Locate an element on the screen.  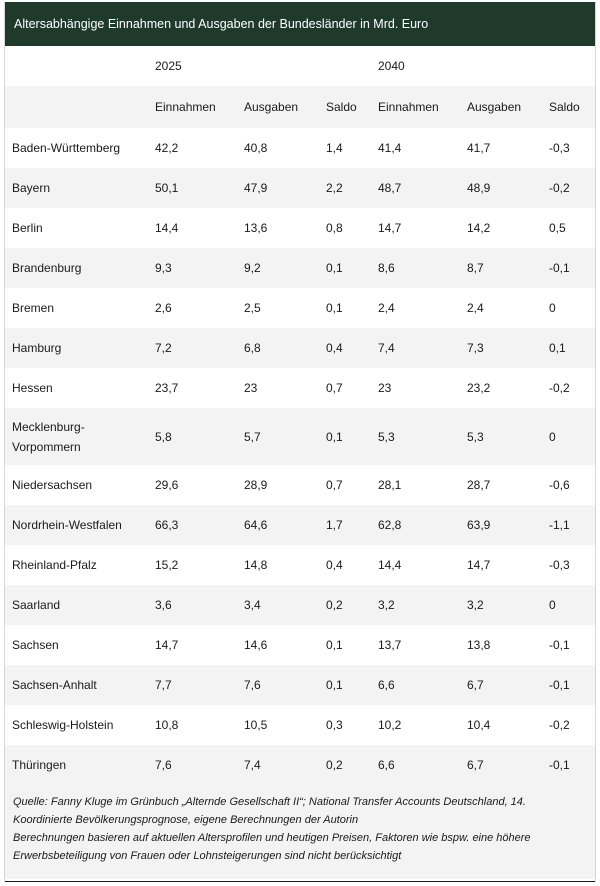
ausgaben-2040-cell: 48,9 is located at coordinates (479, 188).